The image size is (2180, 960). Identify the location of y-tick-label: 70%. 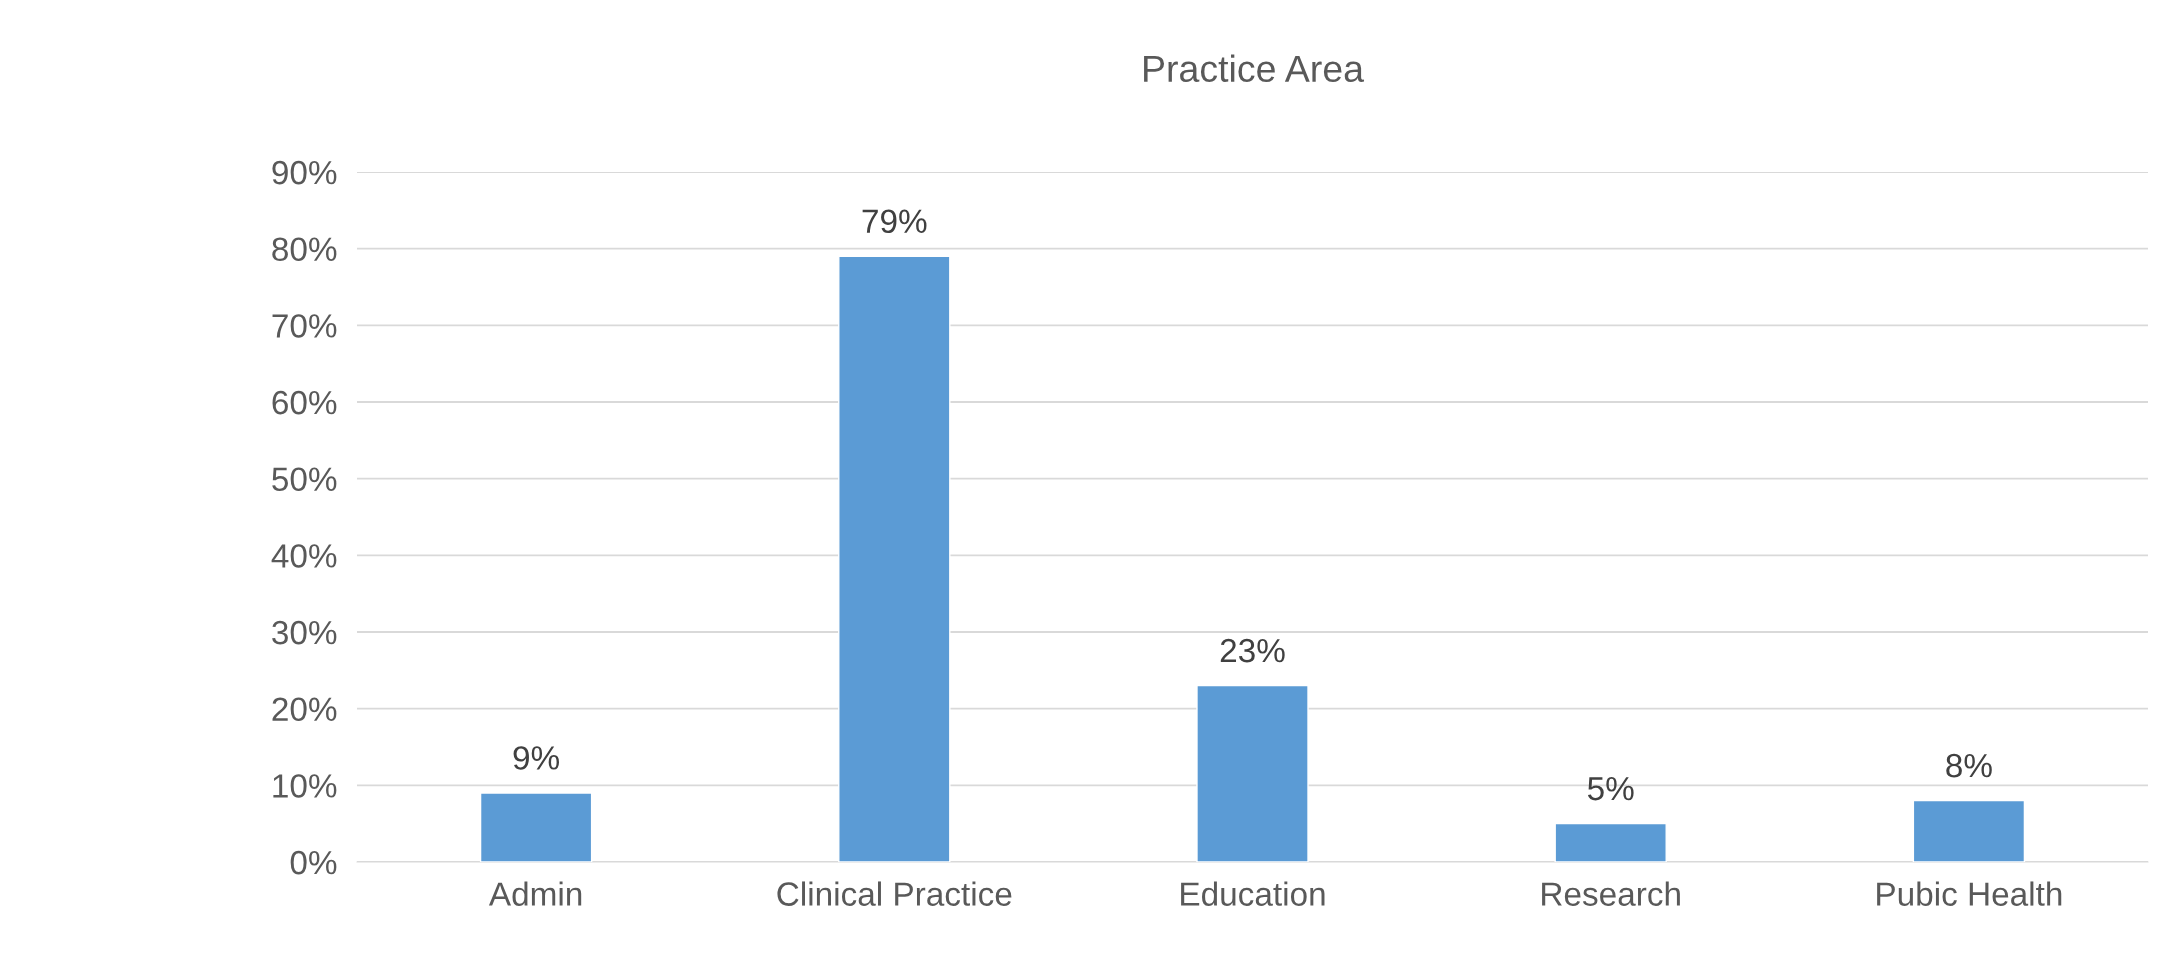
(304, 326).